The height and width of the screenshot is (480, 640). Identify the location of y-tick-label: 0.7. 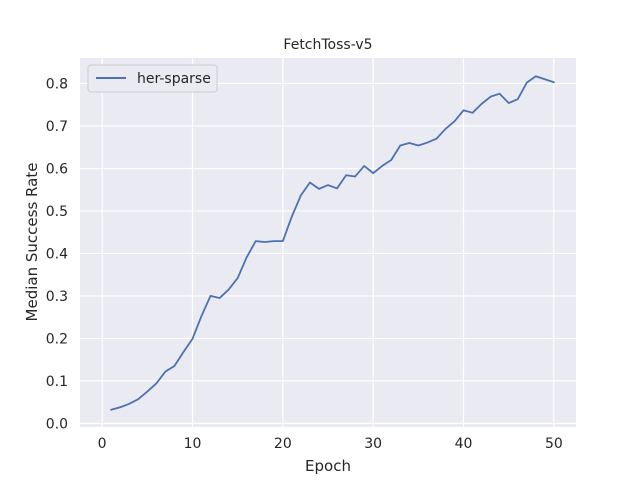
(57, 127).